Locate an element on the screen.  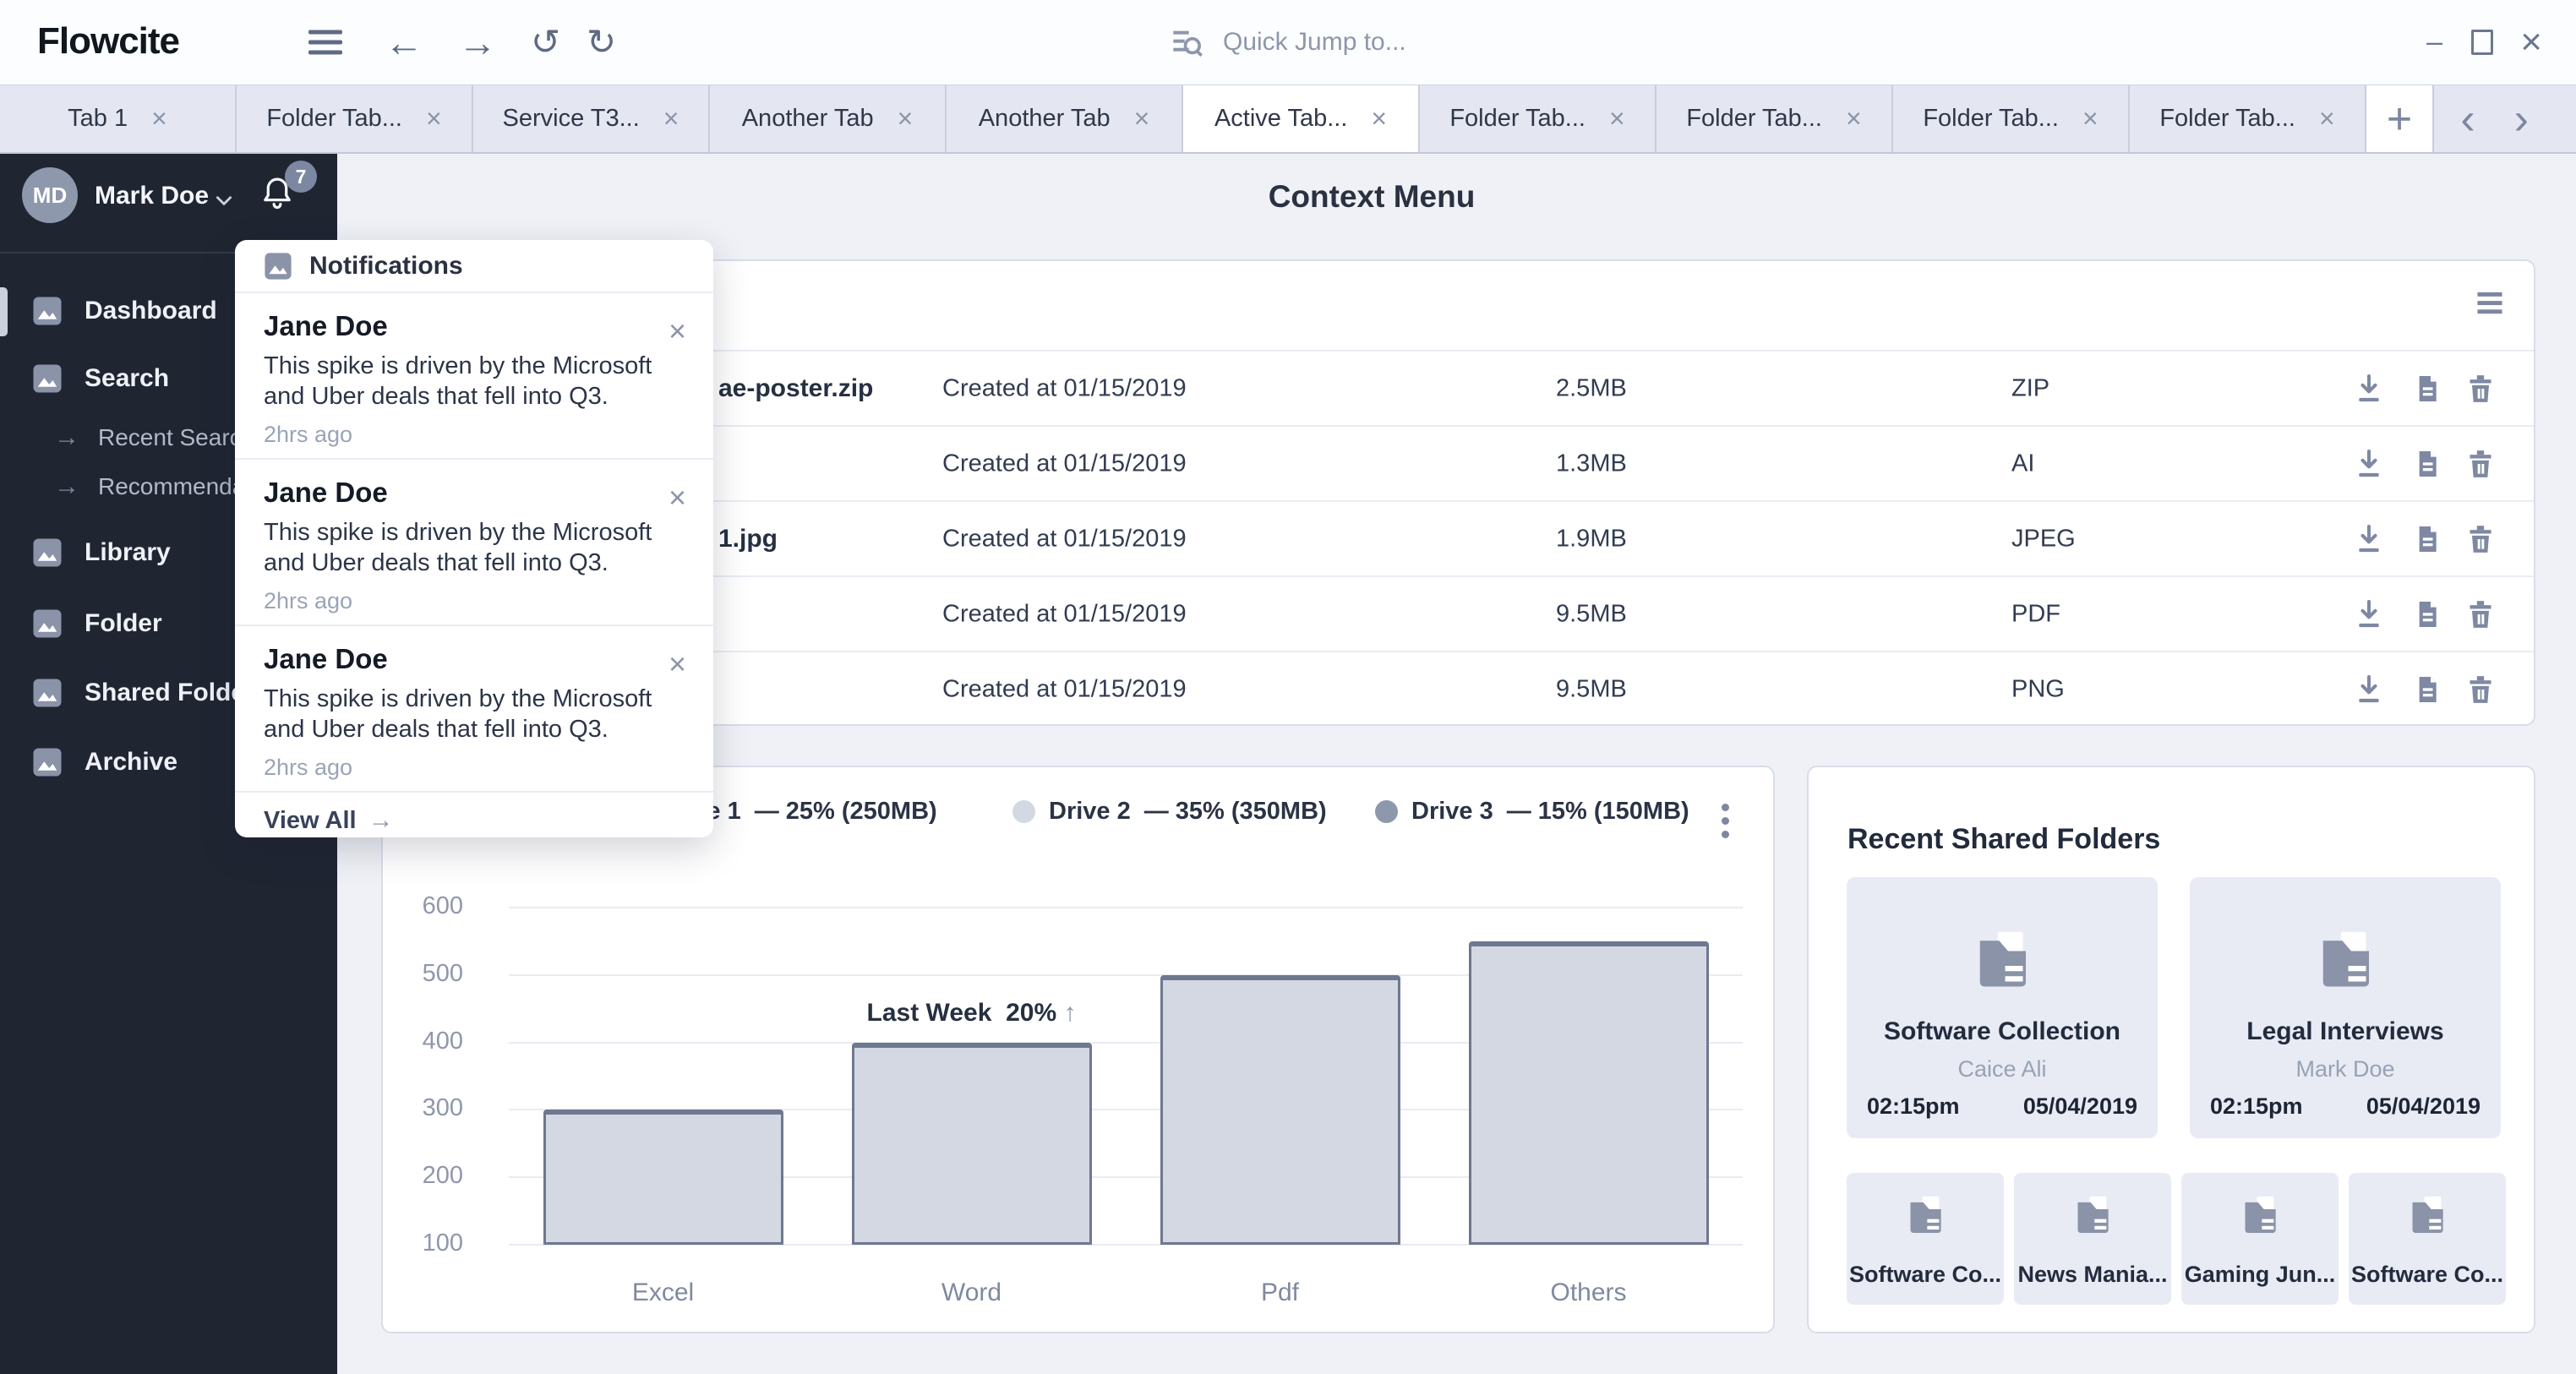
tab-active: Active Tab... × is located at coordinates (1301, 118).